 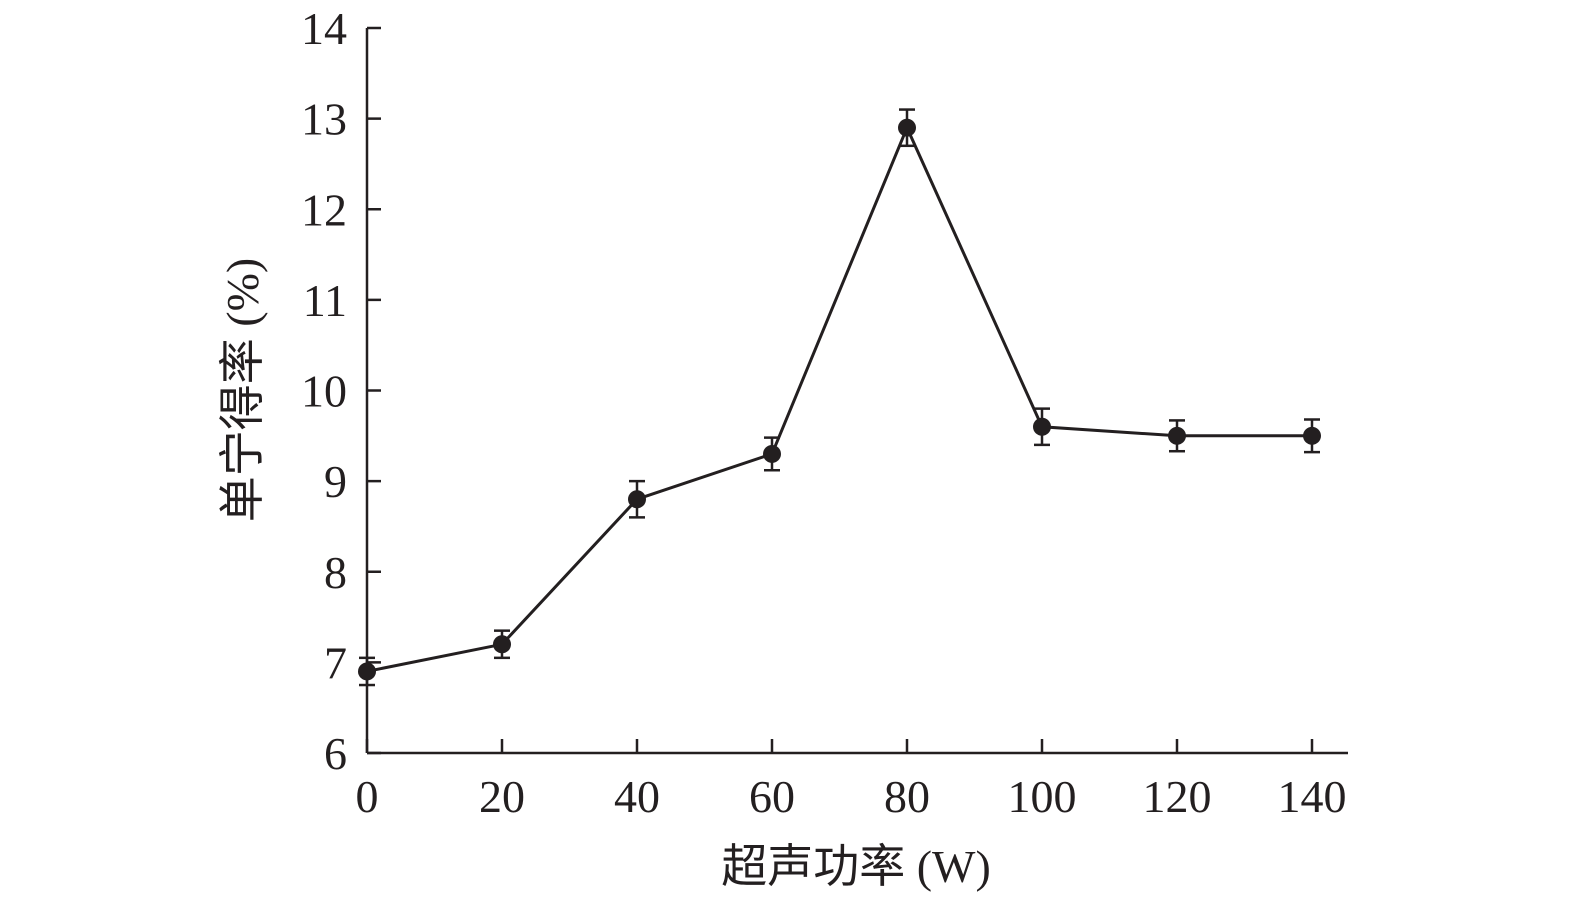 What do you see at coordinates (242, 390) in the screenshot?
I see `y-axis-title: 单宁得率 (%)` at bounding box center [242, 390].